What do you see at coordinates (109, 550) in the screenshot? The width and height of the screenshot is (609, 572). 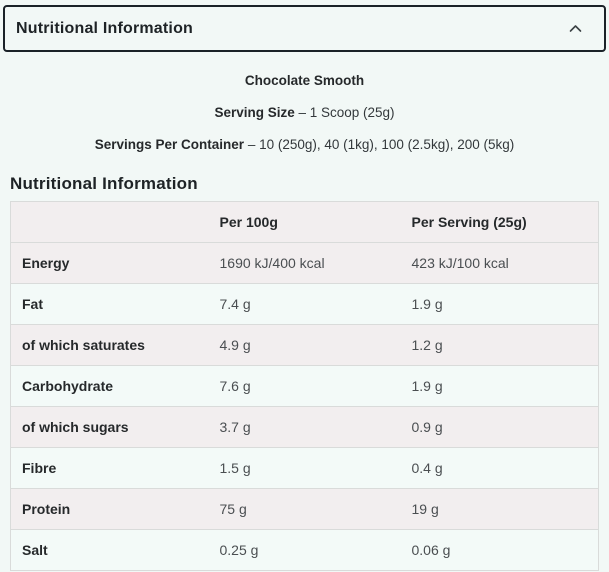 I see `row-label: Salt` at bounding box center [109, 550].